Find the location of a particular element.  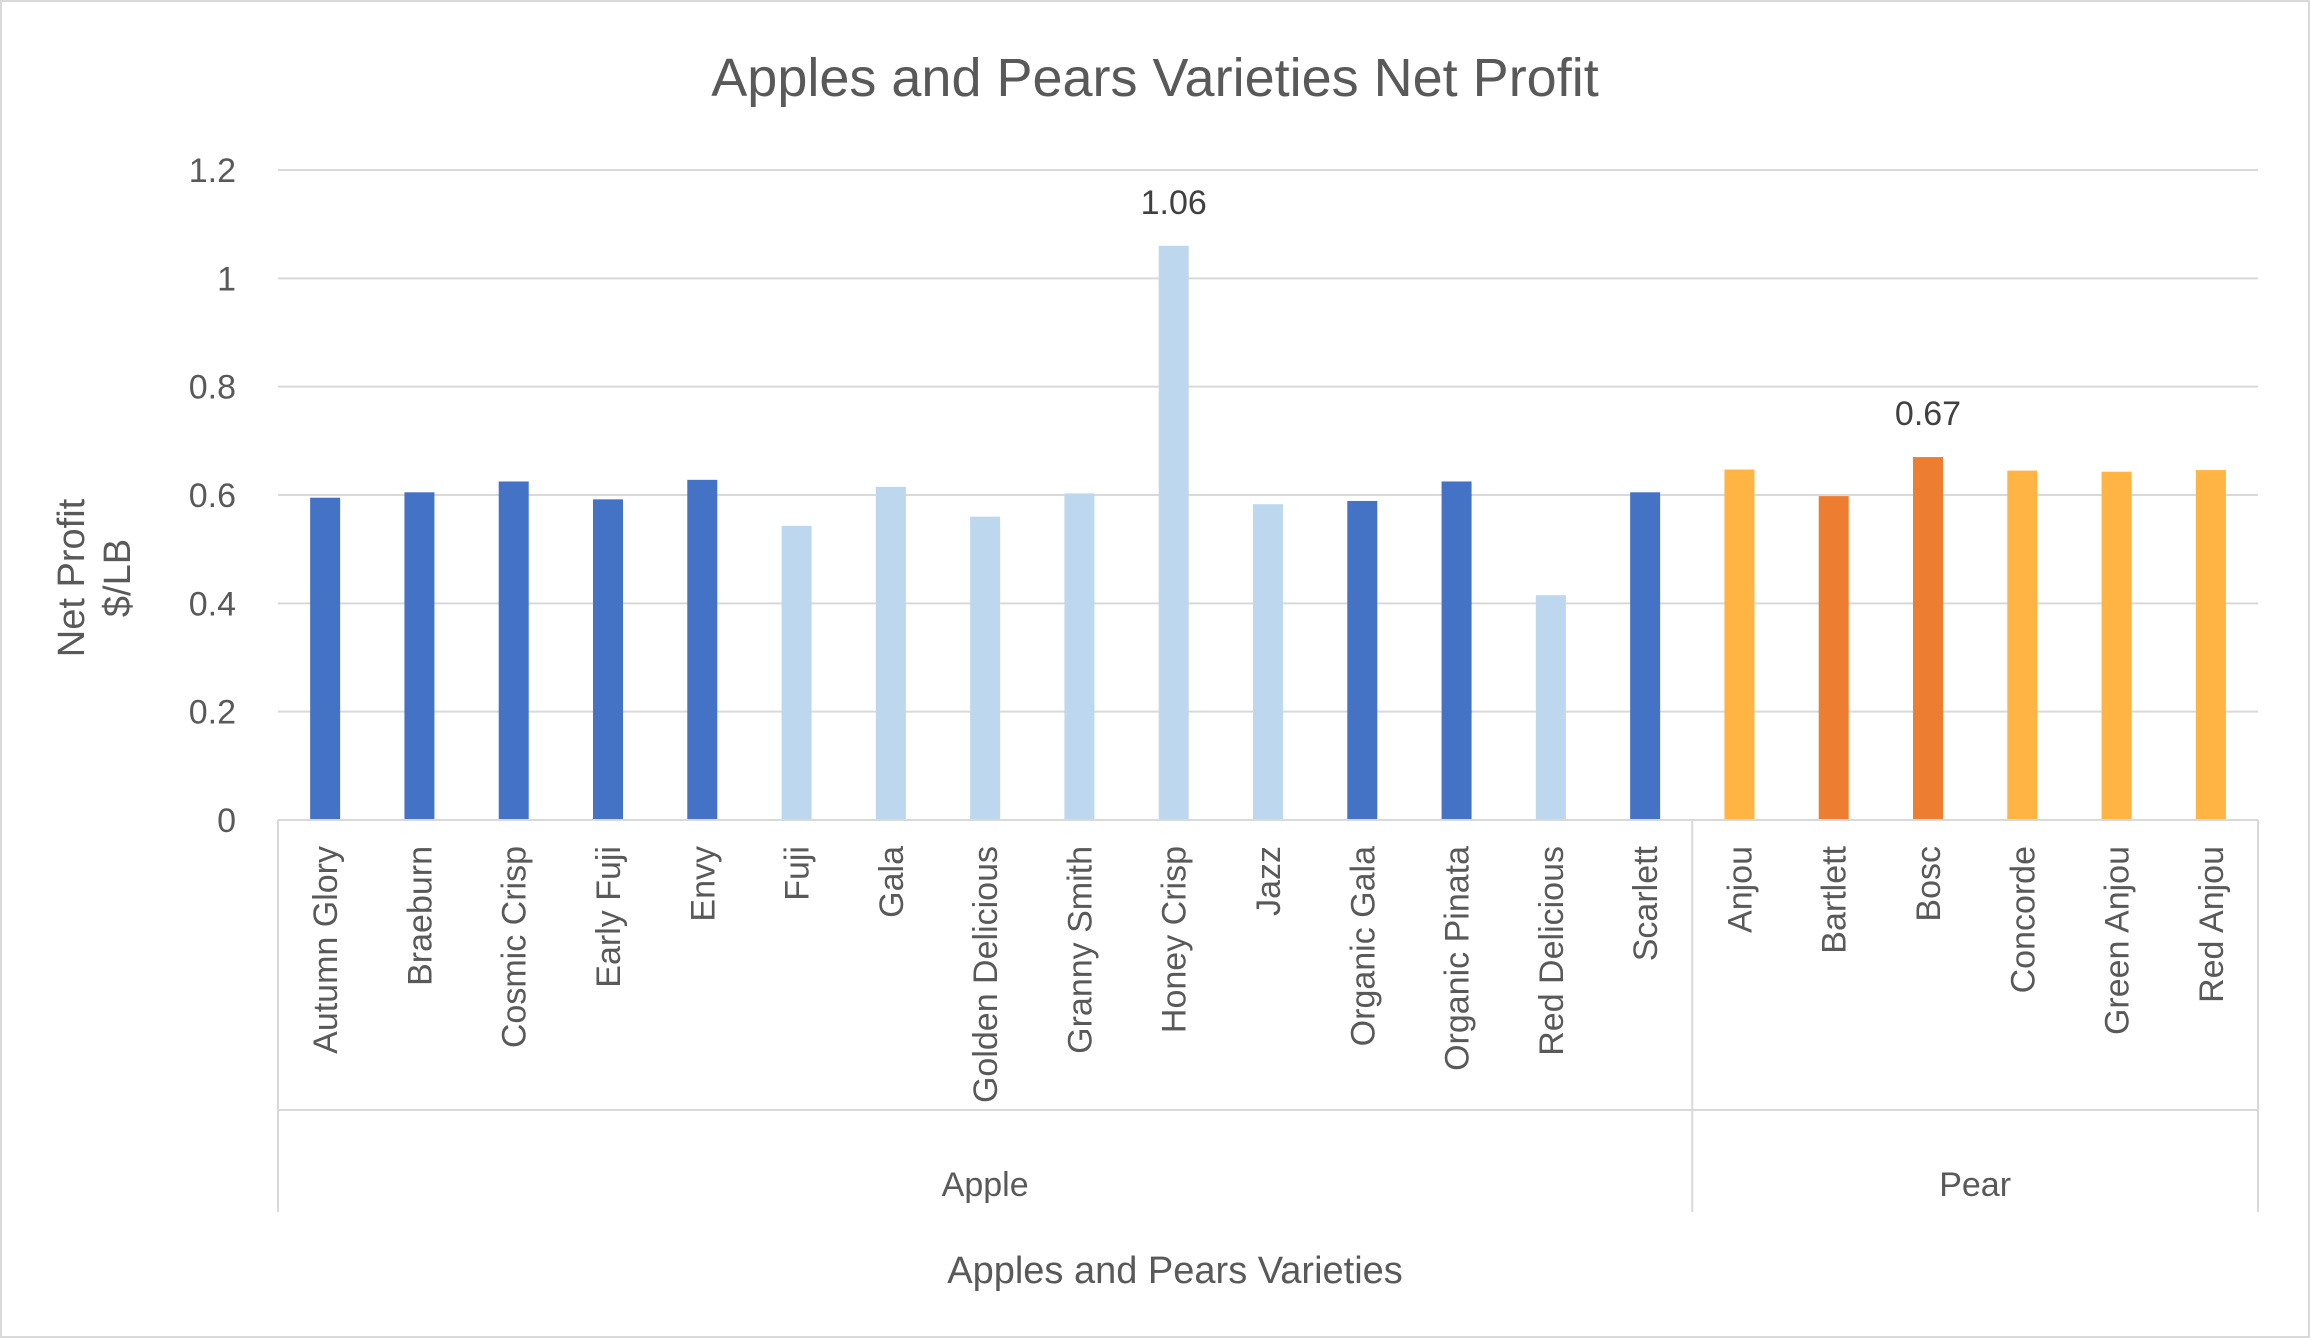

x-tick-label: Red Delicious is located at coordinates (1552, 951).